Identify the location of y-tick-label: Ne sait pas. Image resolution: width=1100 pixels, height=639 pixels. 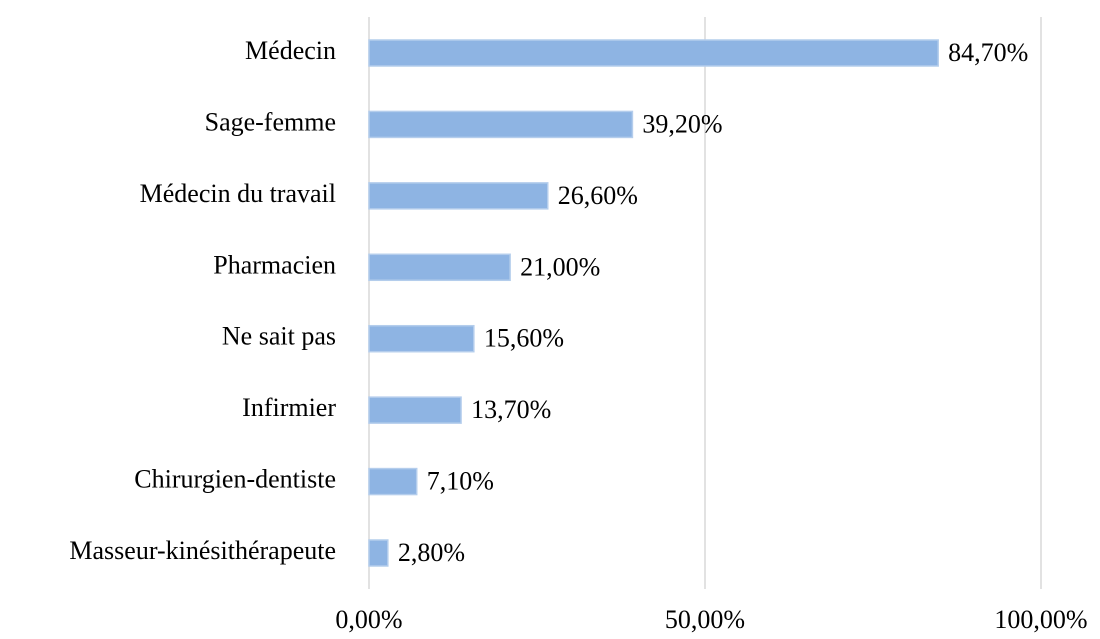
(279, 336).